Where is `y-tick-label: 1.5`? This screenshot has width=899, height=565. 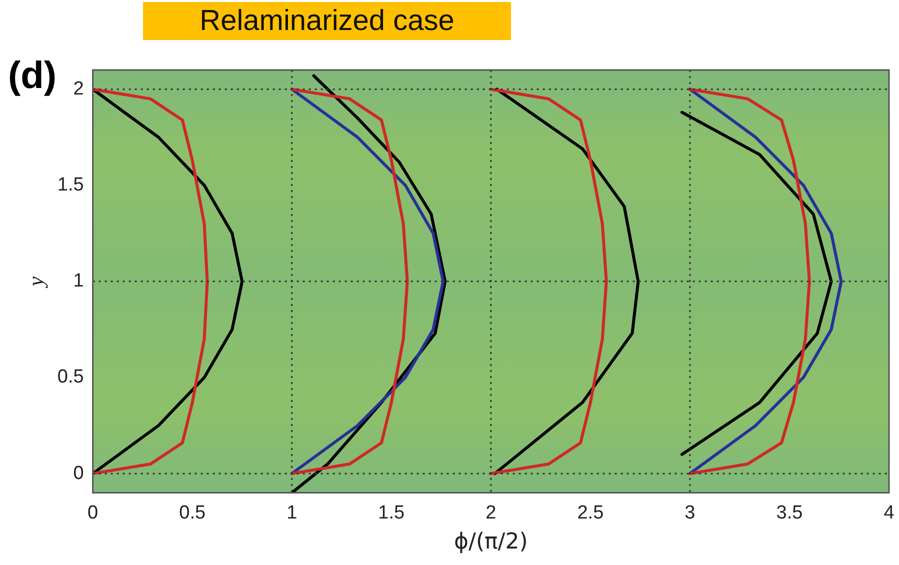 y-tick-label: 1.5 is located at coordinates (70, 185).